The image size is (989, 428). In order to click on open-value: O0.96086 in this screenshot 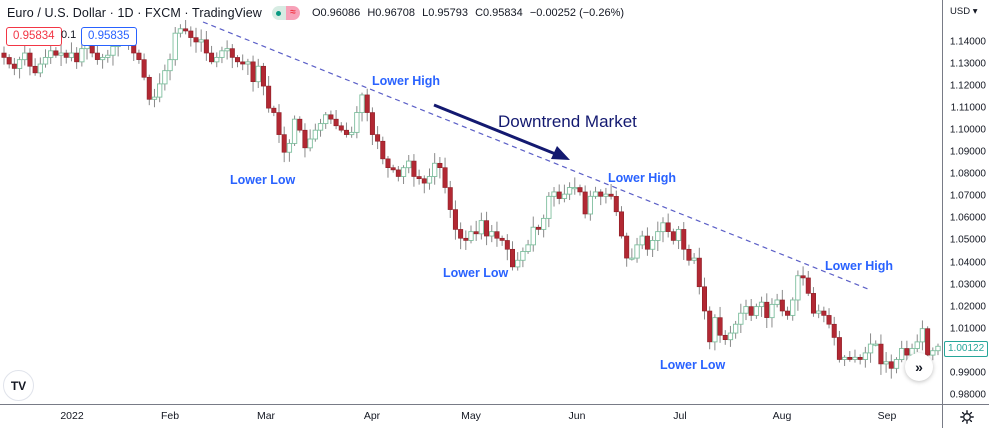, I will do `click(336, 13)`.